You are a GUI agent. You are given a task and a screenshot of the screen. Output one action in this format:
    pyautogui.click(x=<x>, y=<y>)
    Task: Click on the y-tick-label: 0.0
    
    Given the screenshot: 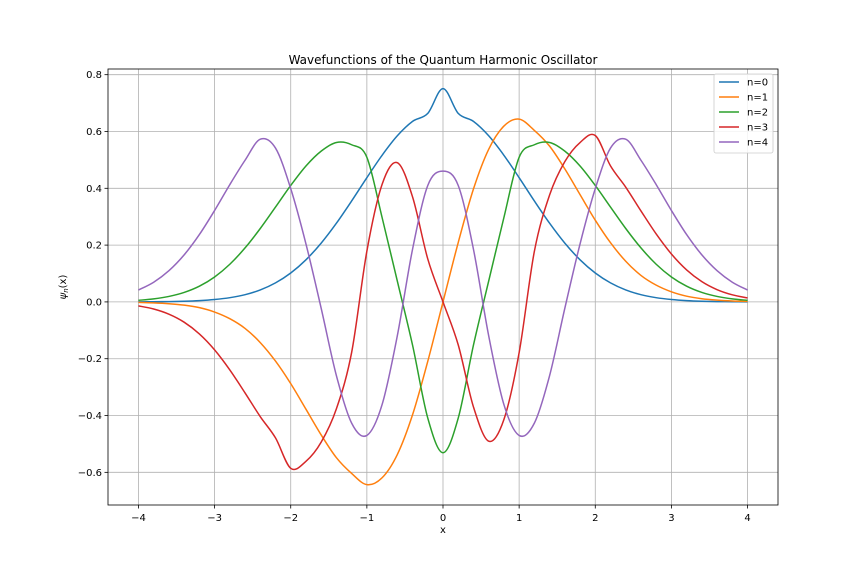 What is the action you would take?
    pyautogui.click(x=94, y=302)
    